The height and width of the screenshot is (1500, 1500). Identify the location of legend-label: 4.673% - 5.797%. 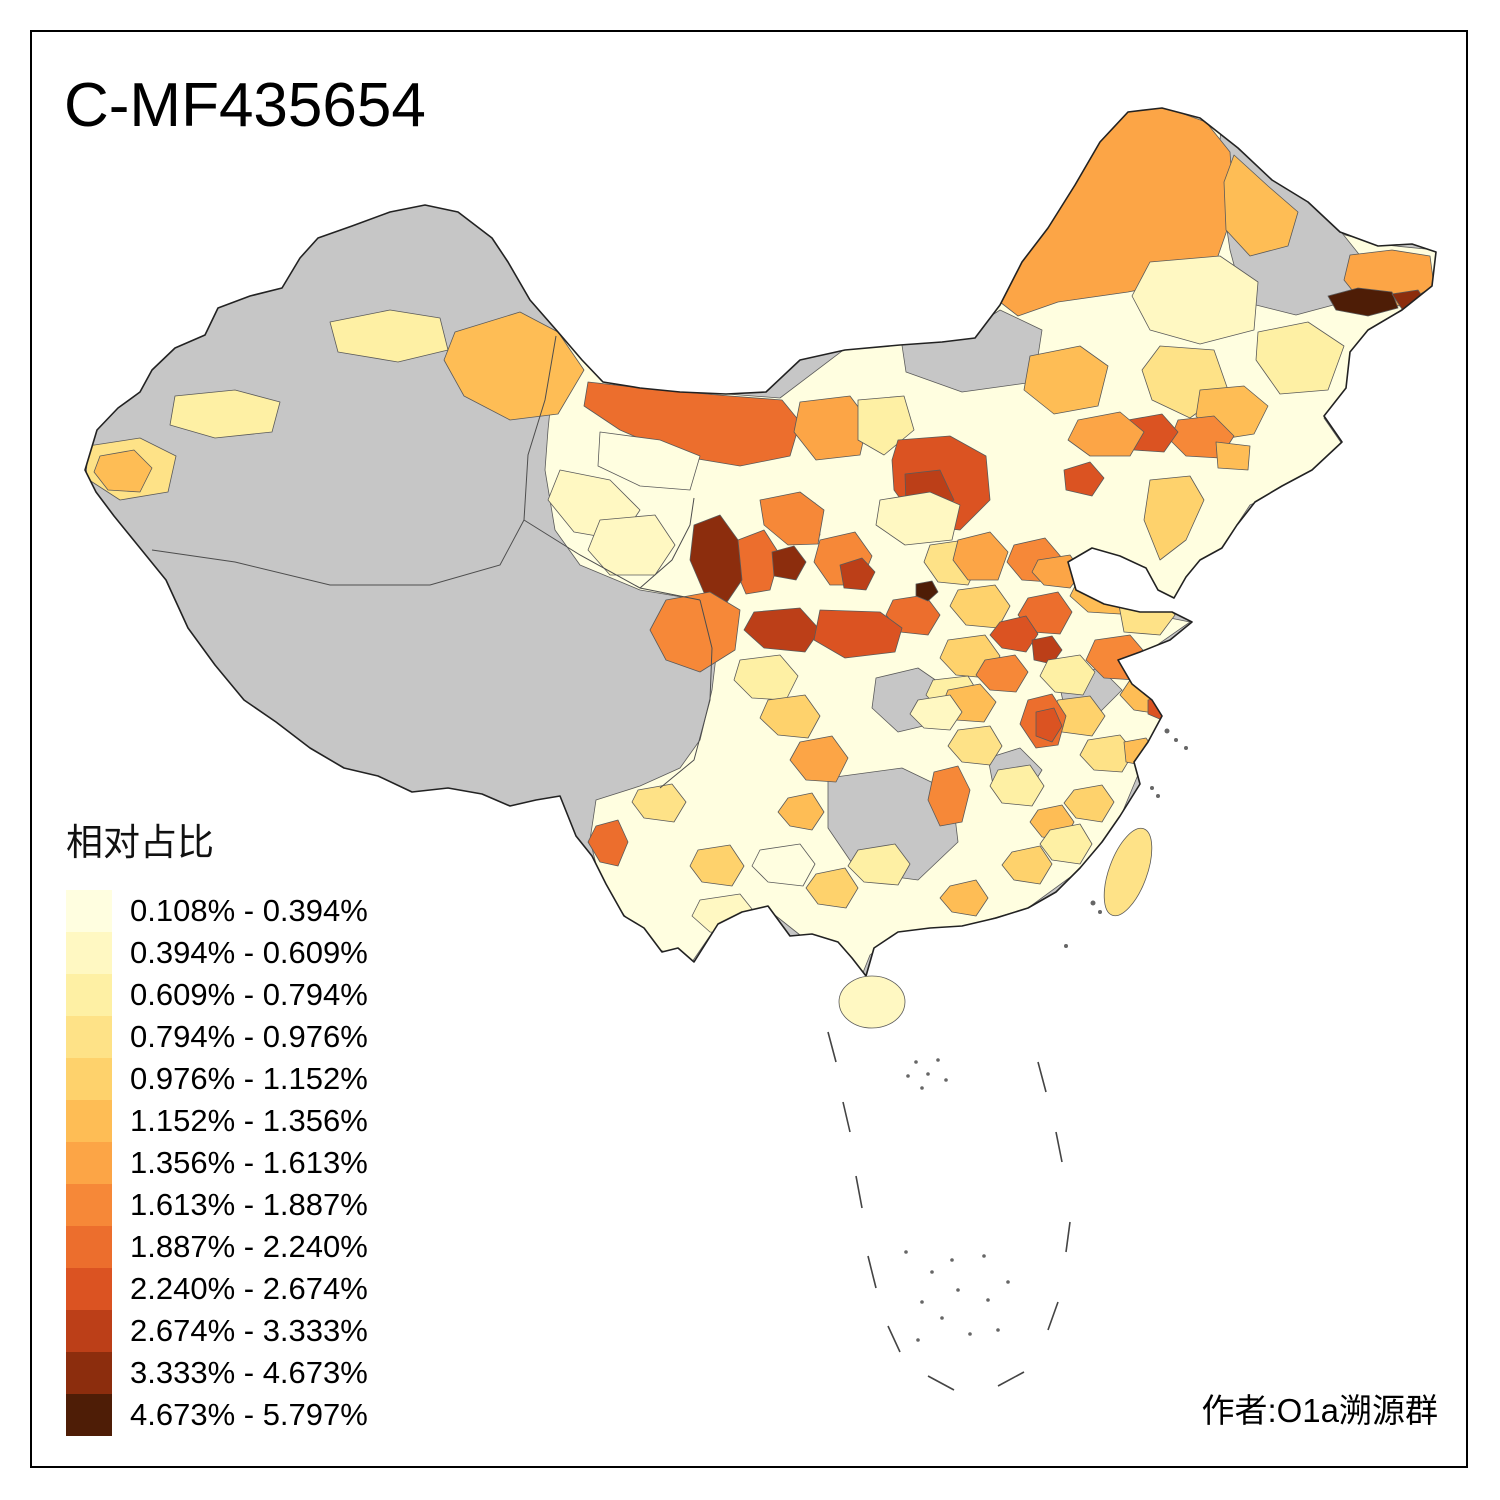
(249, 1414).